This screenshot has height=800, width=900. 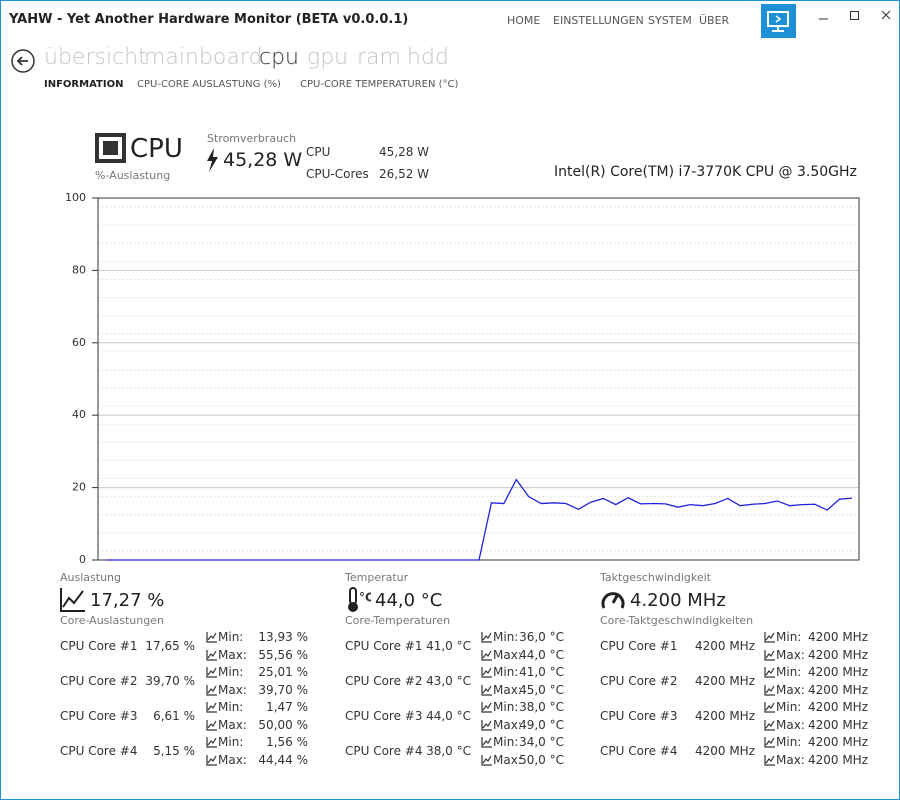 I want to click on thermometer-icon: °C, so click(x=359, y=599).